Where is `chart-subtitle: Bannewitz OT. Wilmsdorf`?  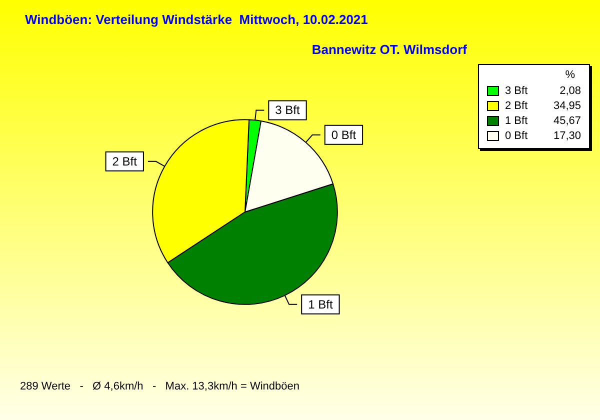
chart-subtitle: Bannewitz OT. Wilmsdorf is located at coordinates (390, 49).